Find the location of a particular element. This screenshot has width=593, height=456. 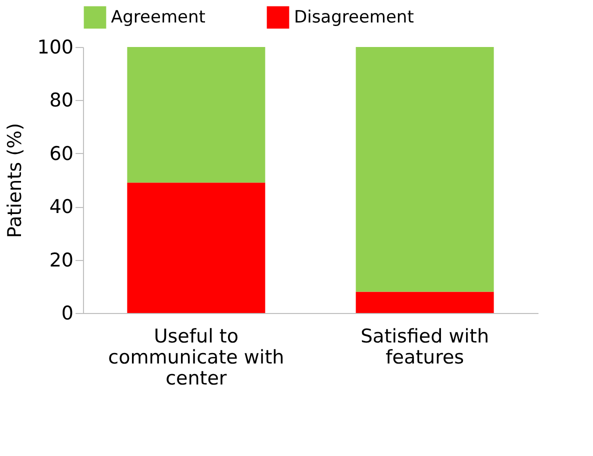

y-tick-label: 80 is located at coordinates (61, 101).